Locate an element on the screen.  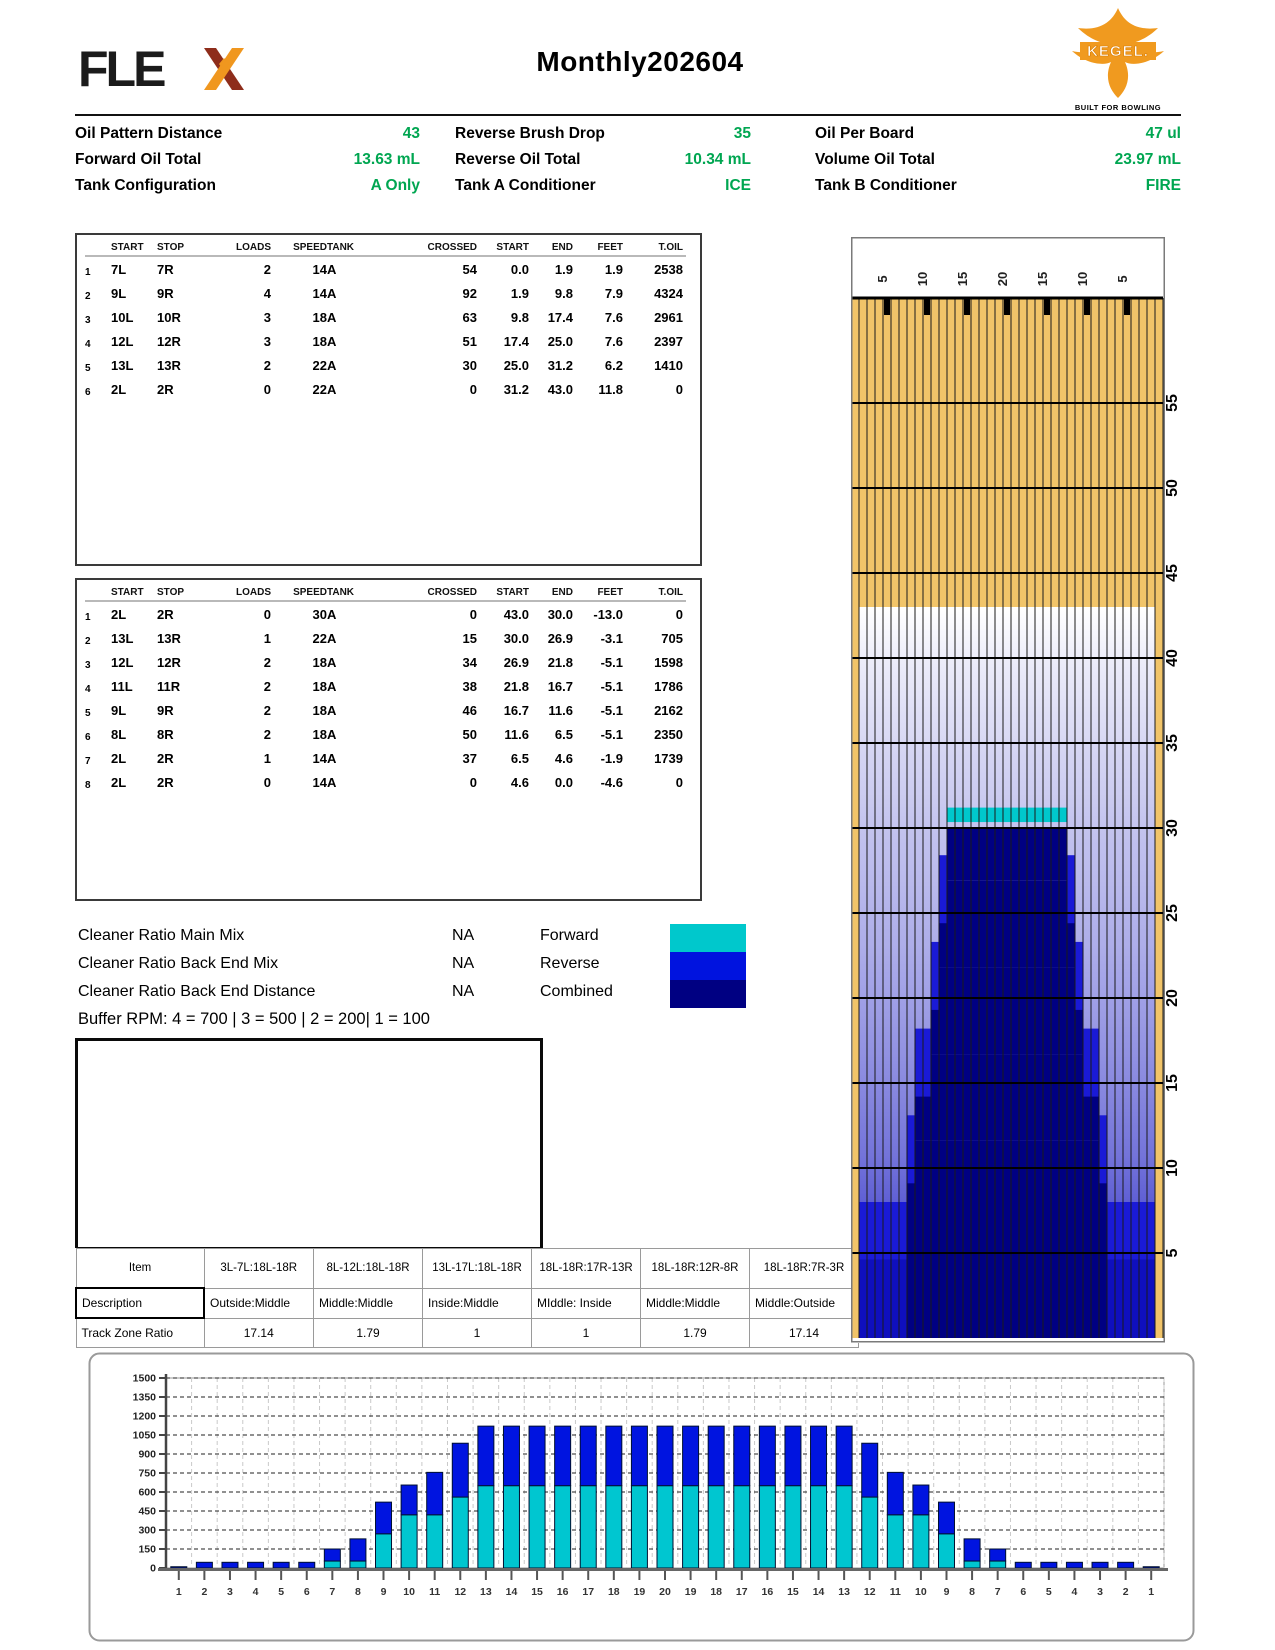
pass-table-cell: -4.6 is located at coordinates (611, 782).